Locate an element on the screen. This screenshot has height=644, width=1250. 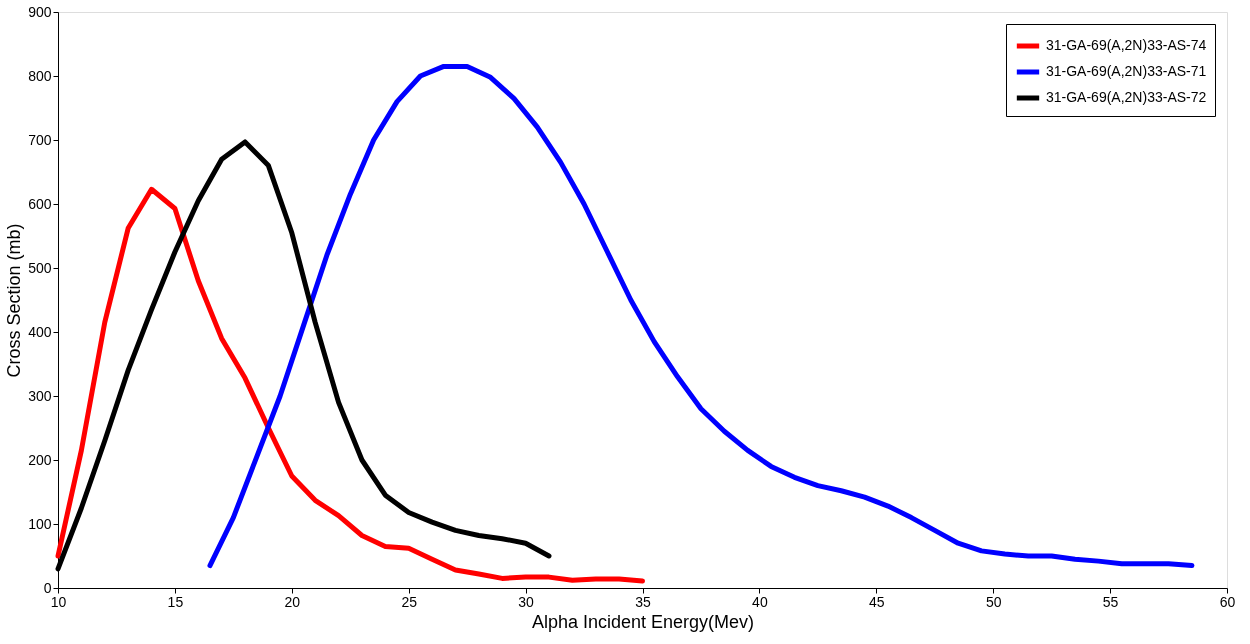
x-tick-label: 15 is located at coordinates (175, 601).